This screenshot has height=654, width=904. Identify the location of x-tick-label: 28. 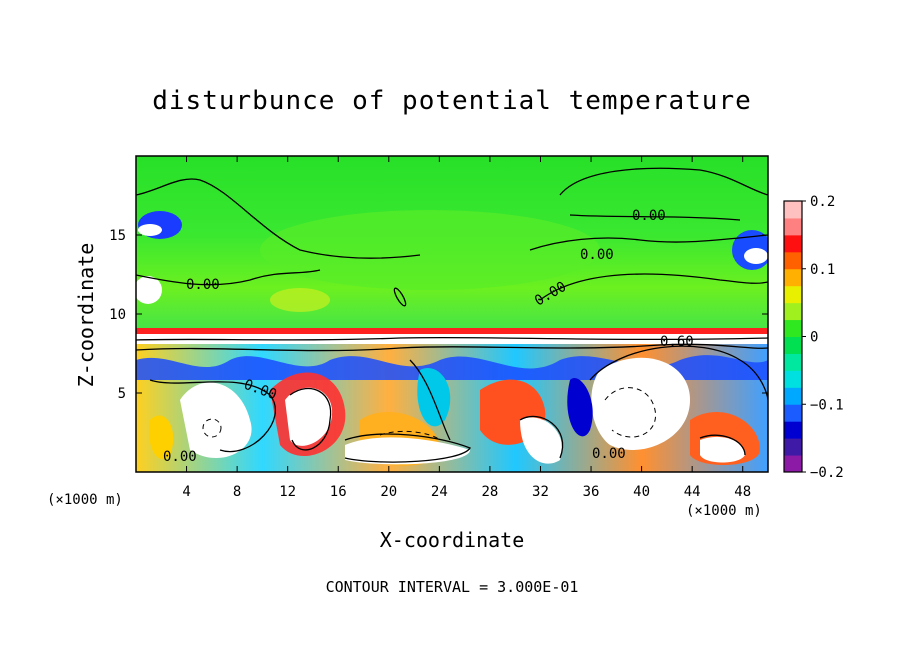
(489, 492).